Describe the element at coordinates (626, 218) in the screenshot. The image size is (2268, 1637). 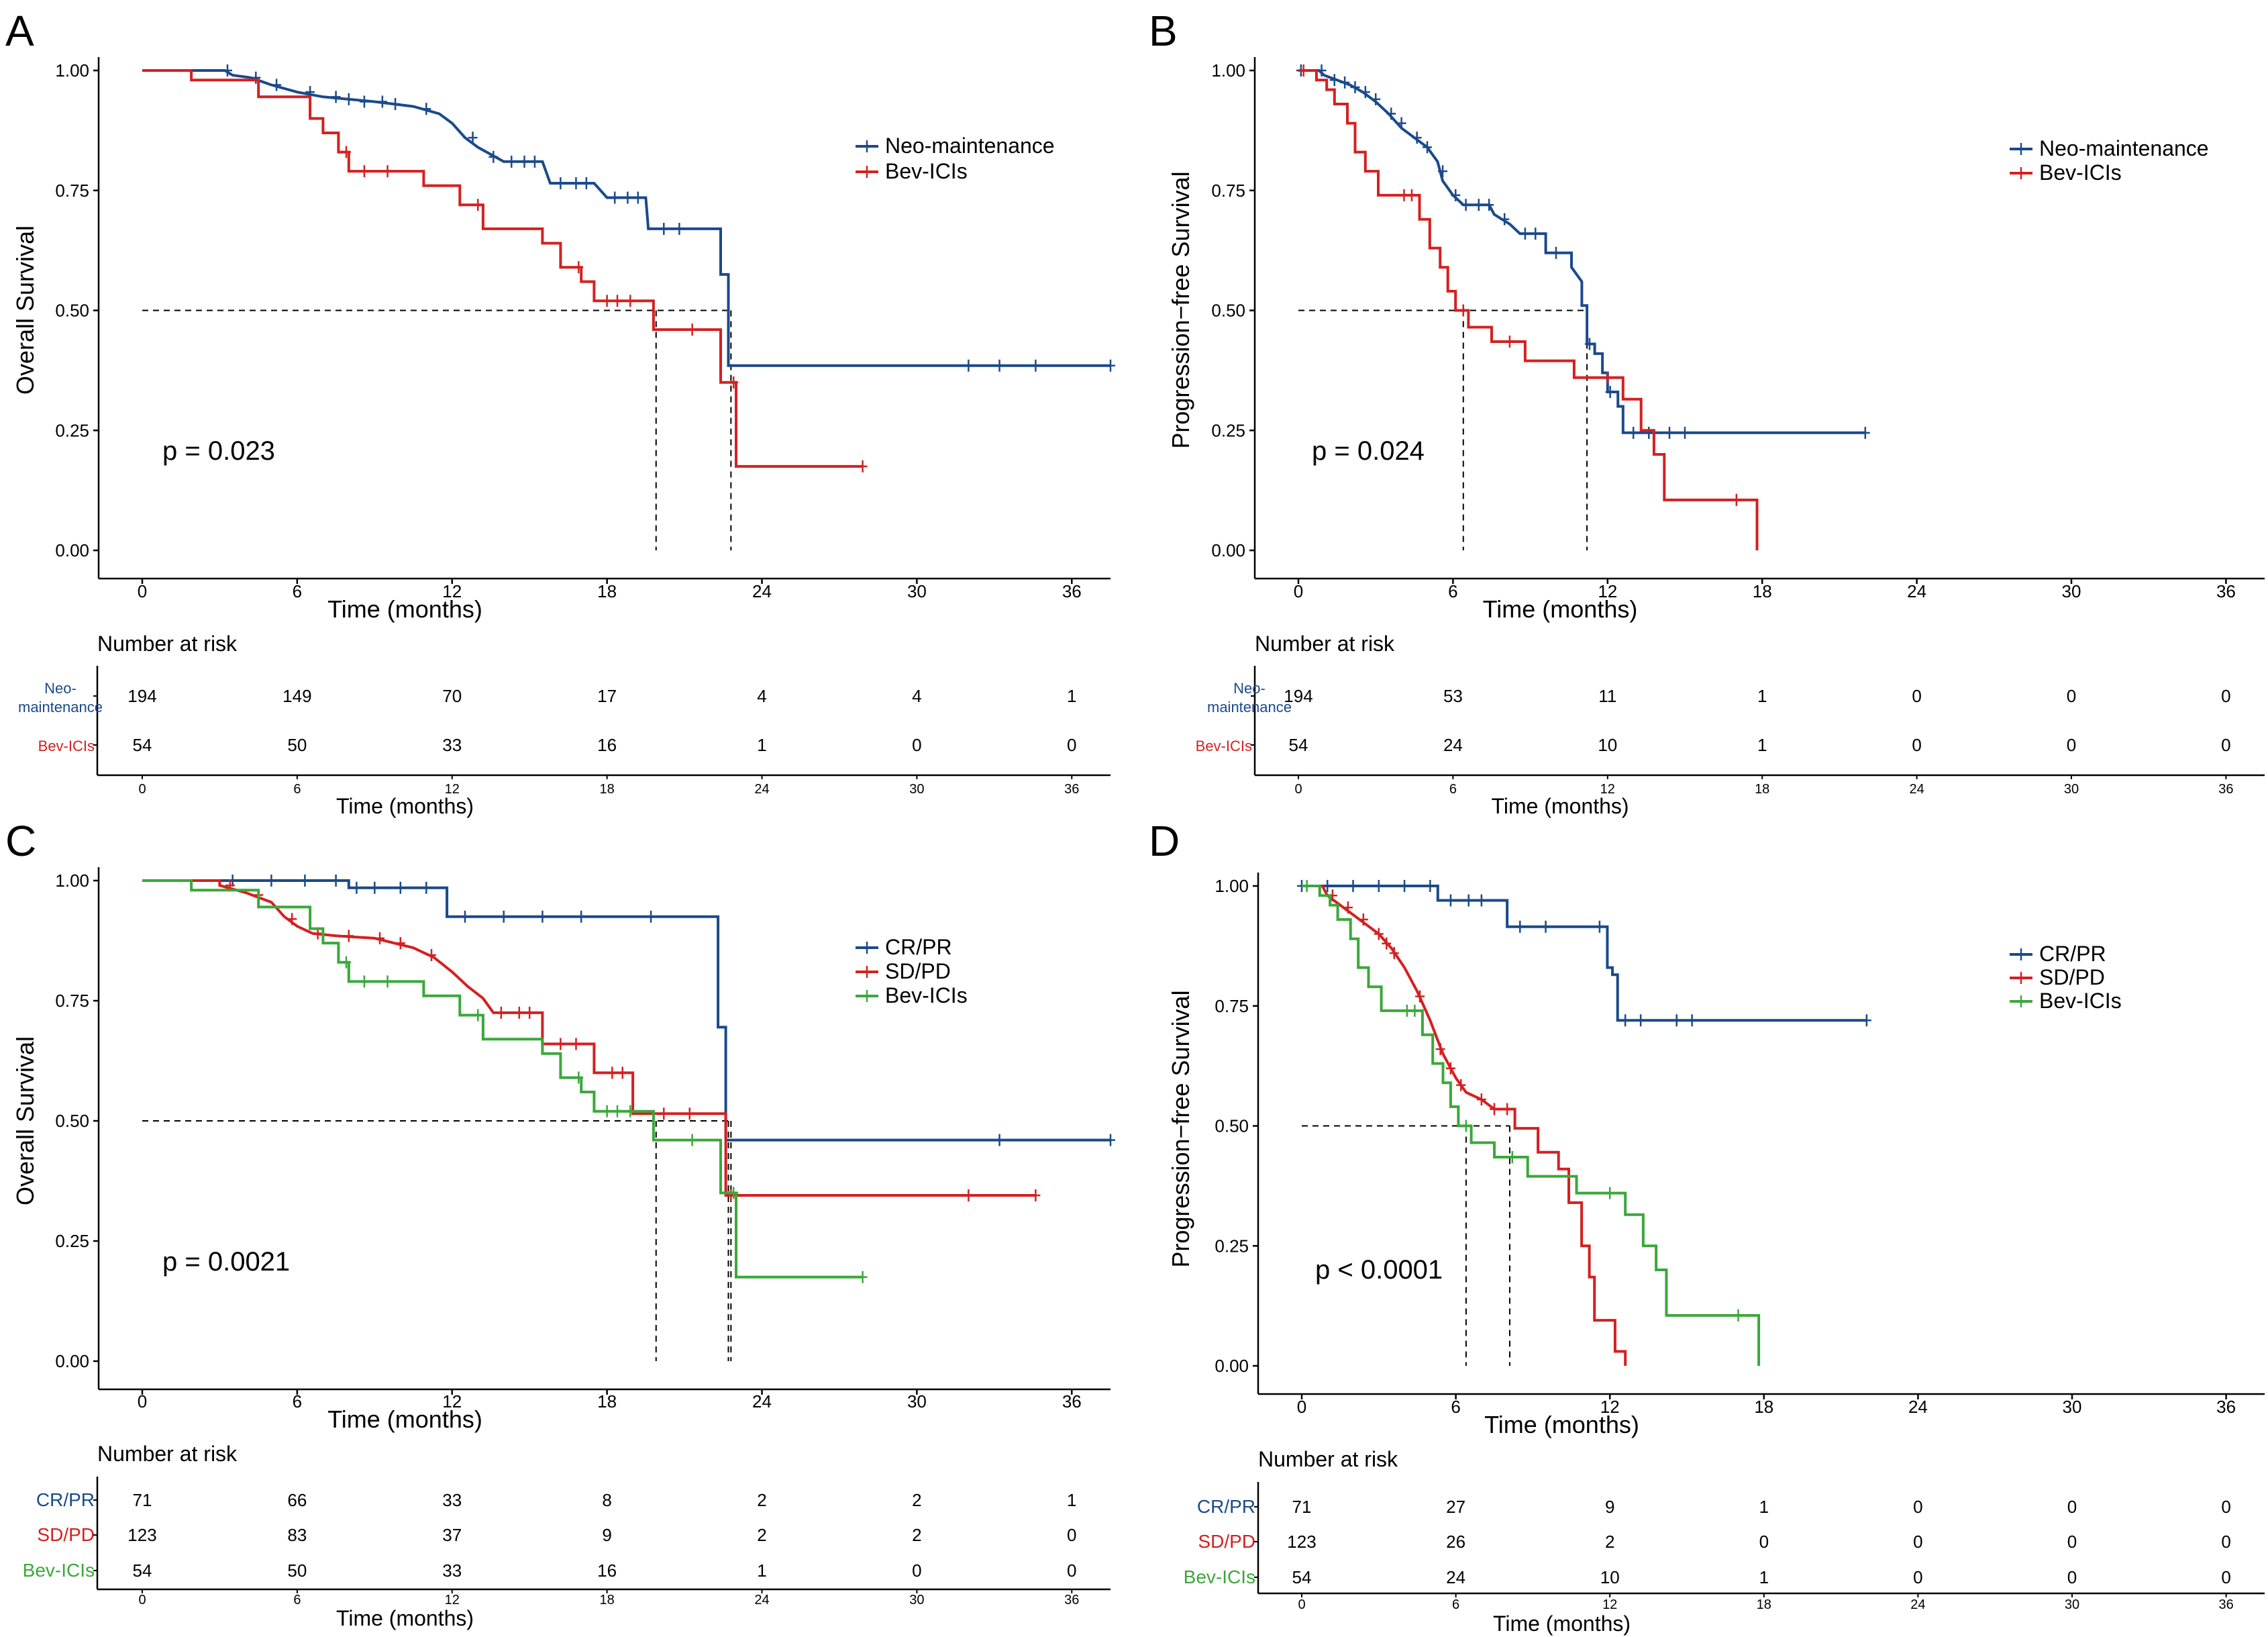
I see `km-curve-neo-maintenance` at that location.